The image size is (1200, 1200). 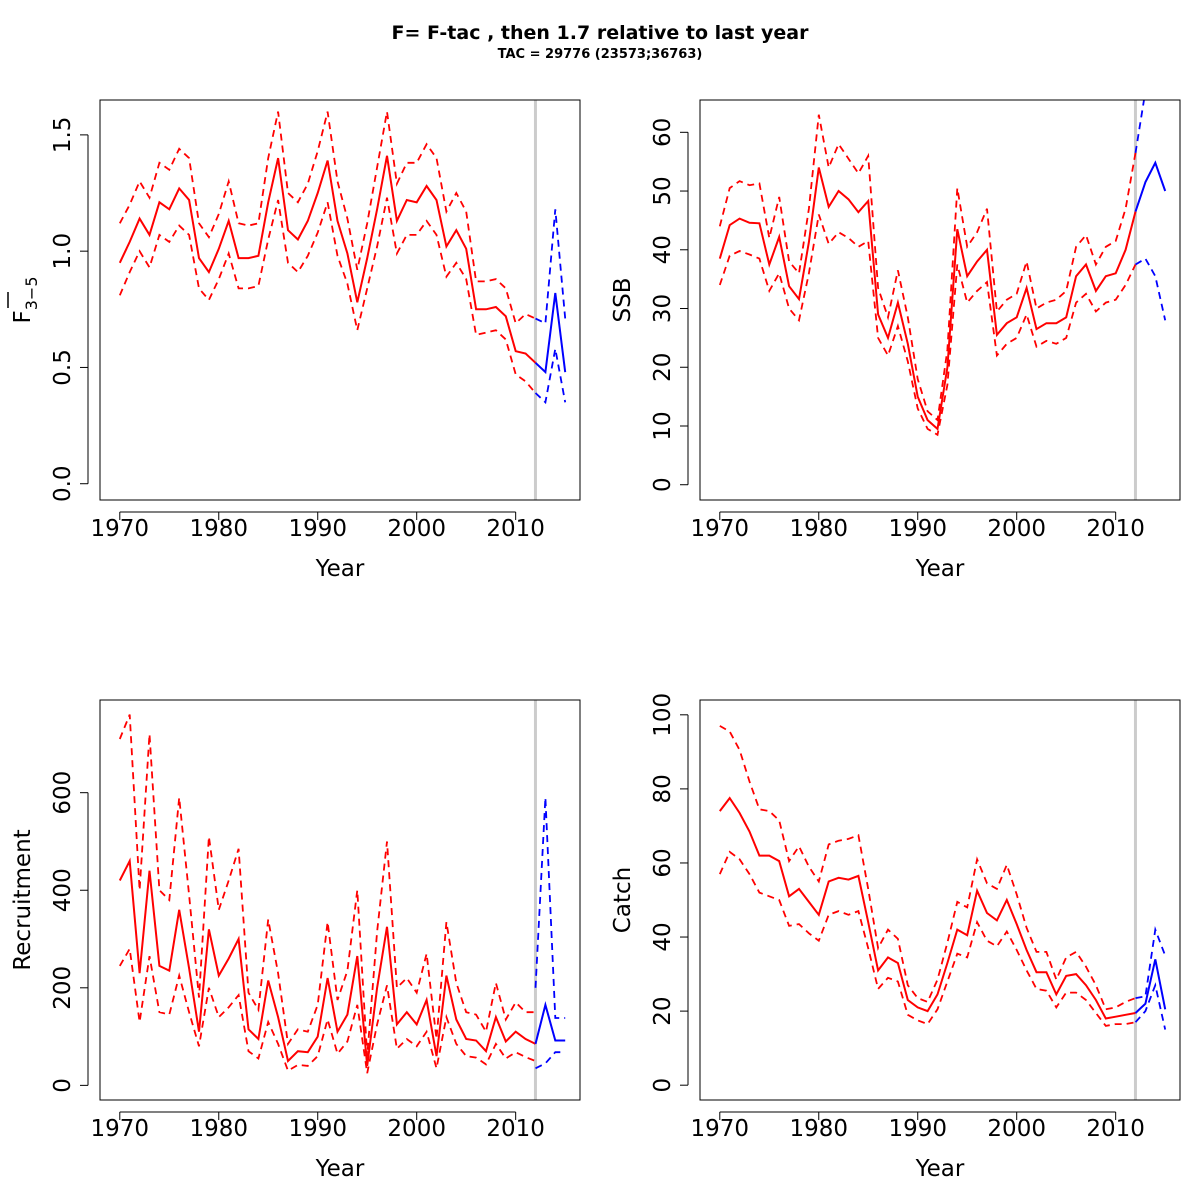 What do you see at coordinates (623, 300) in the screenshot?
I see `y-axis-label: SSB` at bounding box center [623, 300].